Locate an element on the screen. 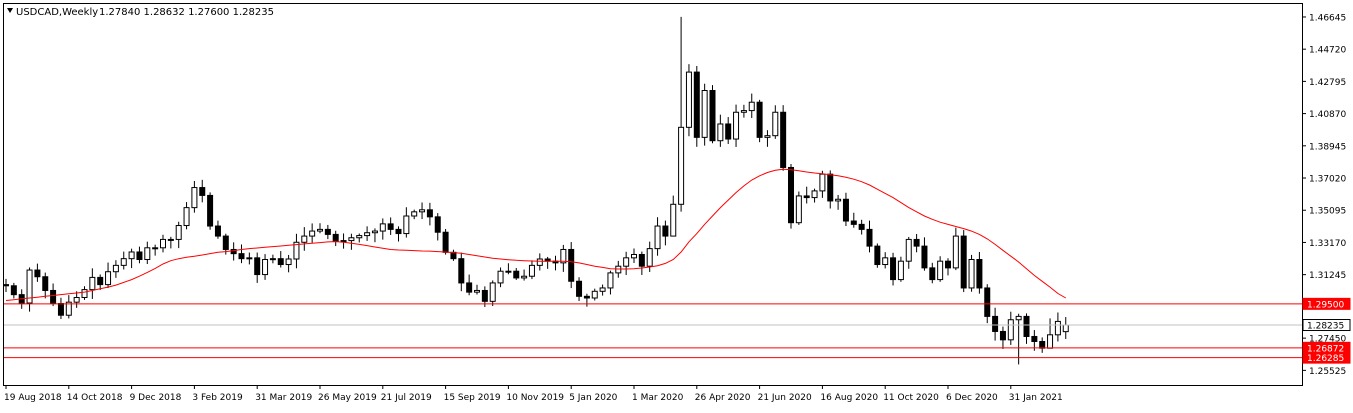 The height and width of the screenshot is (413, 1353). price-tick-label: 1.42795 is located at coordinates (1327, 83).